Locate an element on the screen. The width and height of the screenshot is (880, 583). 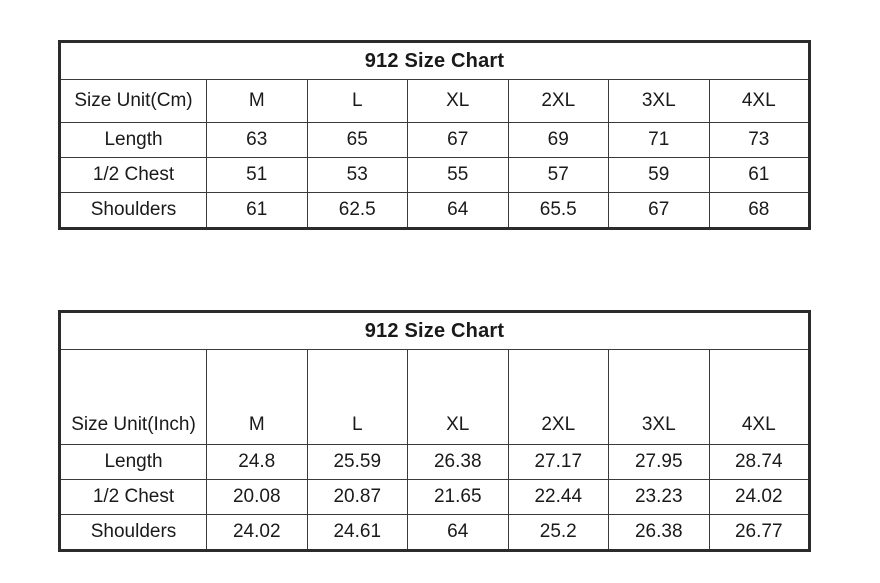
measurement-cell: 24.61 is located at coordinates (357, 532).